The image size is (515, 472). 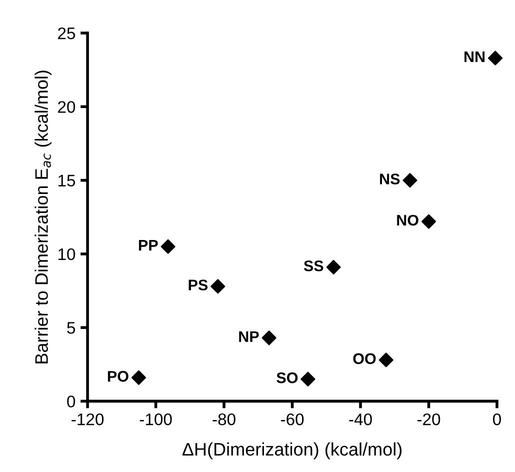 I want to click on x-tick-label: -40, so click(x=360, y=419).